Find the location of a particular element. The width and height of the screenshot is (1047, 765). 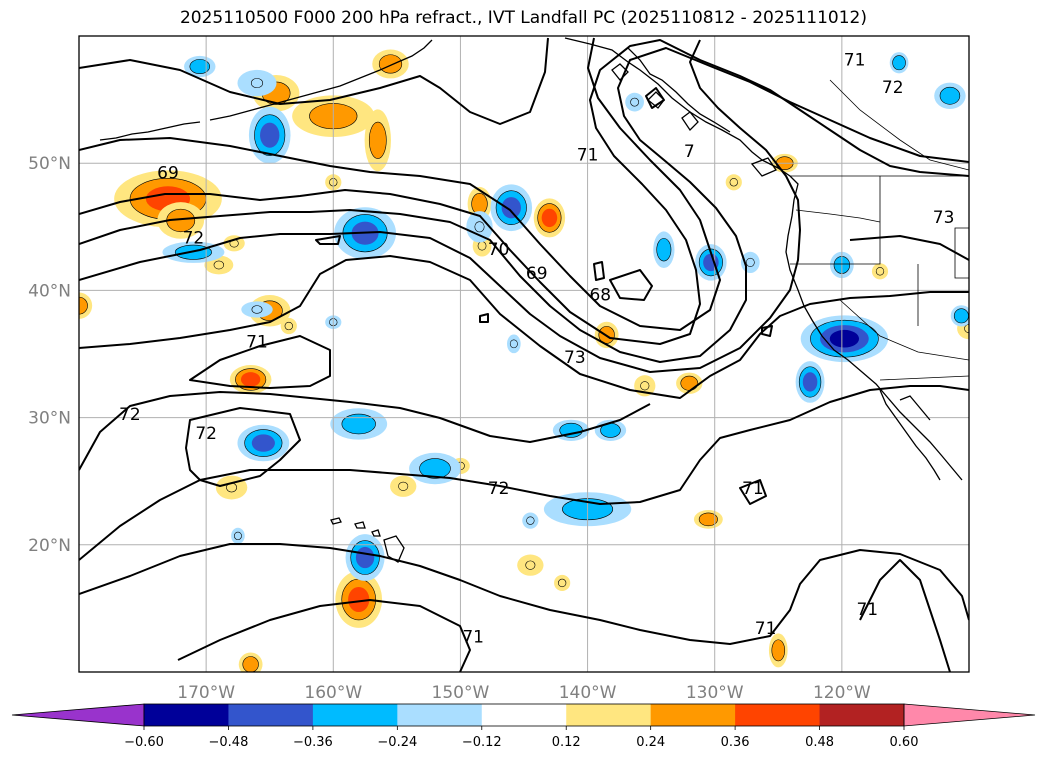

longitude-tick-labels: 170°W 160°W 150°W 140°W 130°W 120°W is located at coordinates (524, 693).